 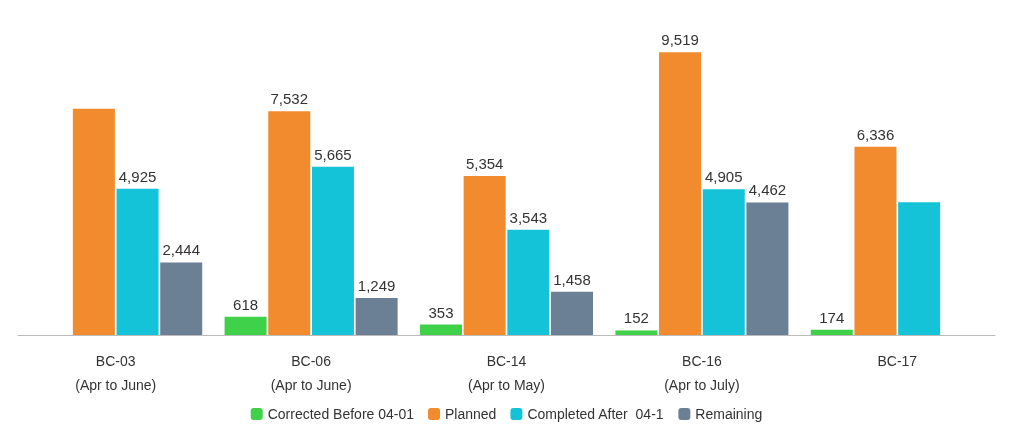 I want to click on data-label: 4,925, so click(x=137, y=176).